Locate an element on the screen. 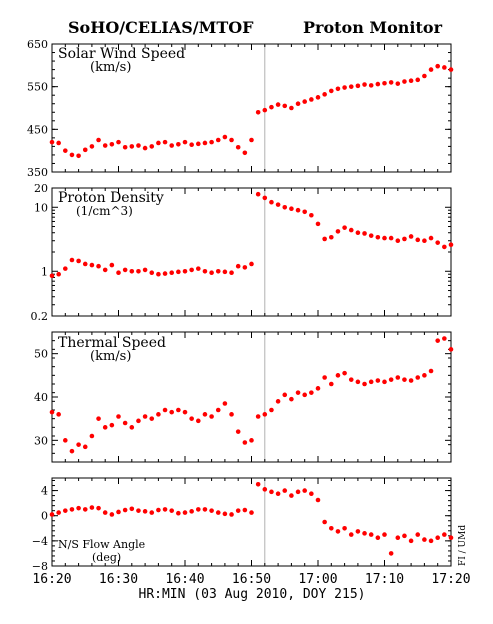 The height and width of the screenshot is (624, 493). y-tick-label: 40 is located at coordinates (41, 397).